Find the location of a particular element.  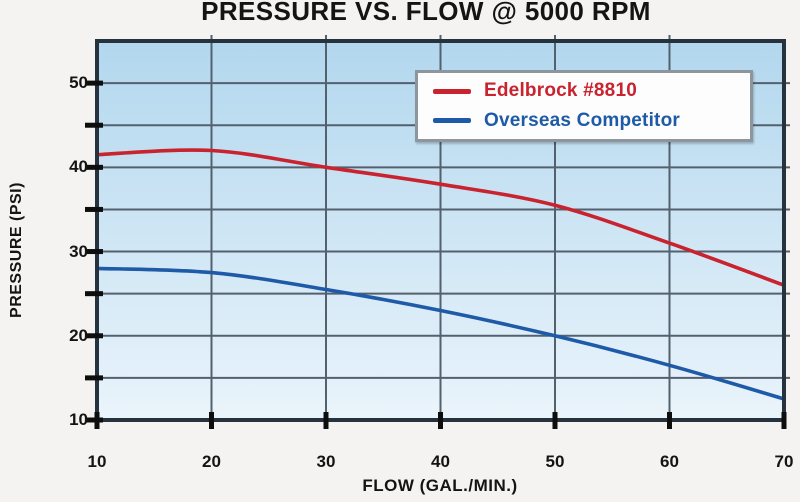

y-tick-label: 50 is located at coordinates (78, 83).